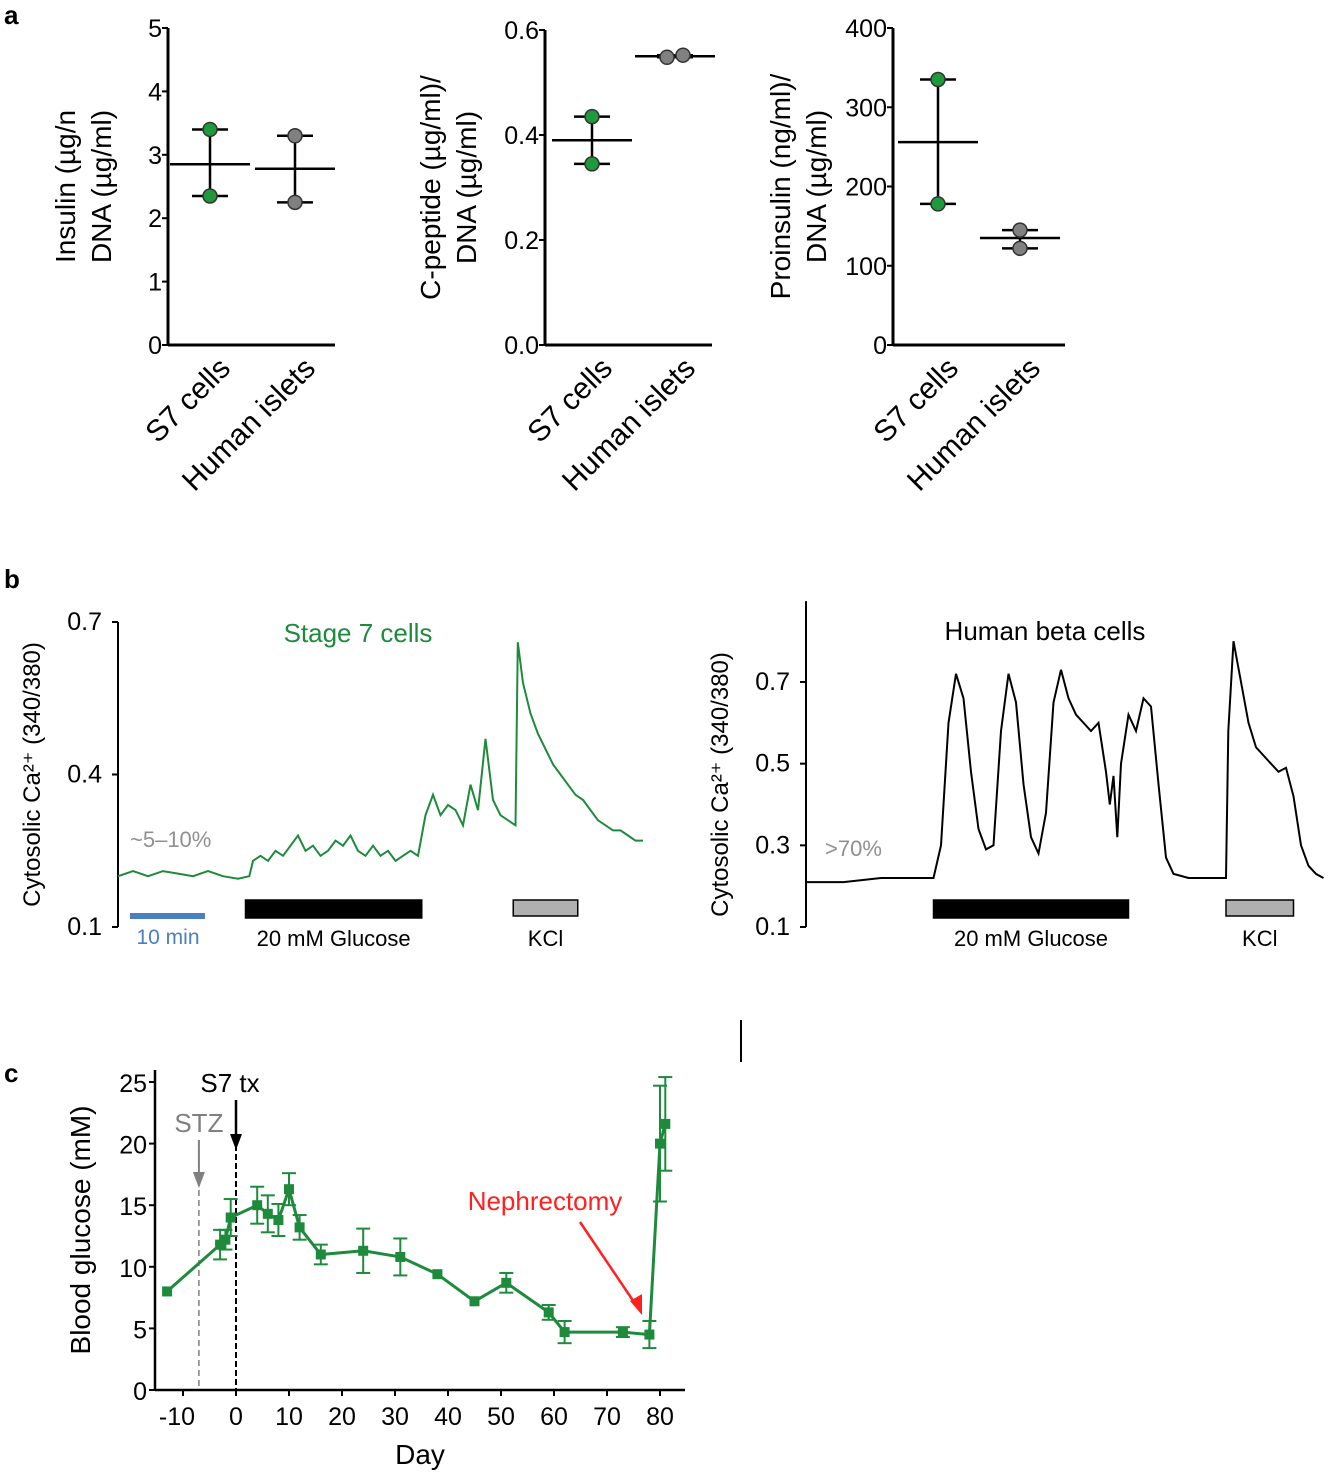 The height and width of the screenshot is (1476, 1328). I want to click on y-tick-label: 25, so click(133, 1084).